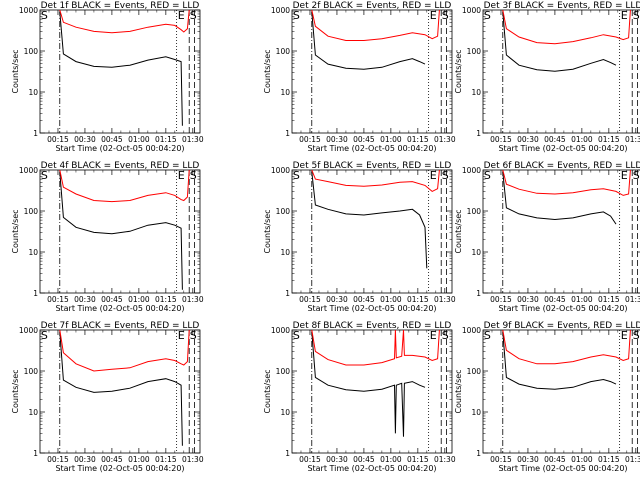 The height and width of the screenshot is (484, 640). I want to click on chart-title: Det 4f BLACK = Events, RED = LLD, so click(120, 166).